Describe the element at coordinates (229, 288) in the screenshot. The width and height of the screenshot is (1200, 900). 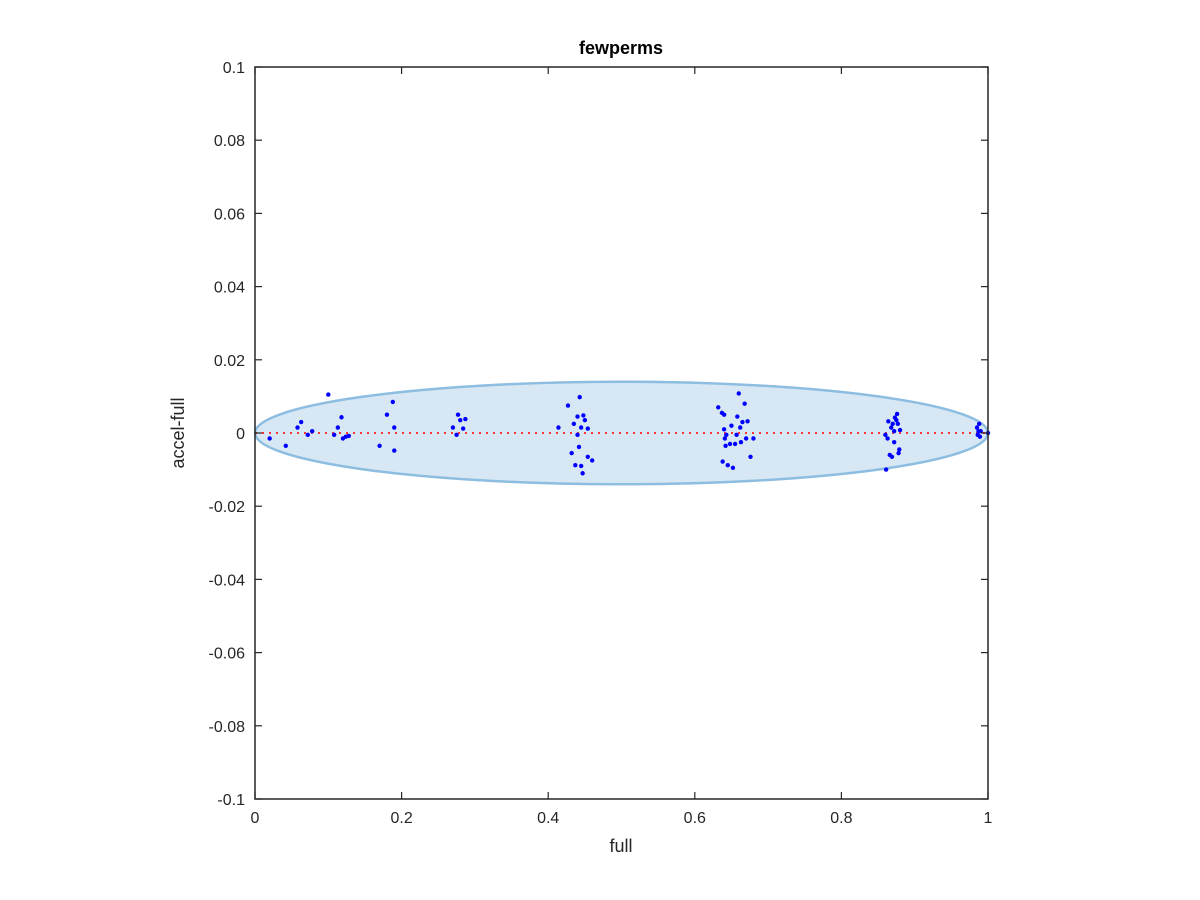
I see `y-tick-label: 0.04` at that location.